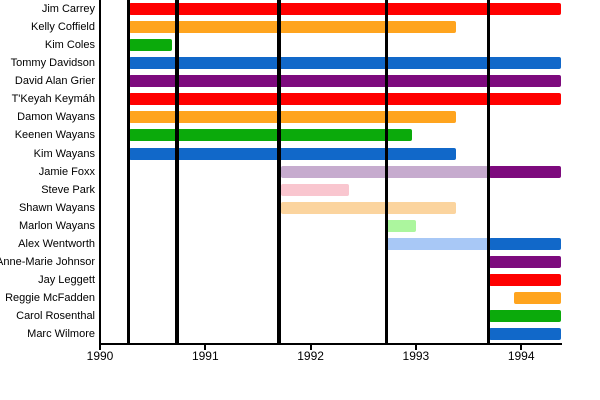 This screenshot has height=400, width=600. What do you see at coordinates (310, 356) in the screenshot?
I see `axis-tick-label: 1992` at bounding box center [310, 356].